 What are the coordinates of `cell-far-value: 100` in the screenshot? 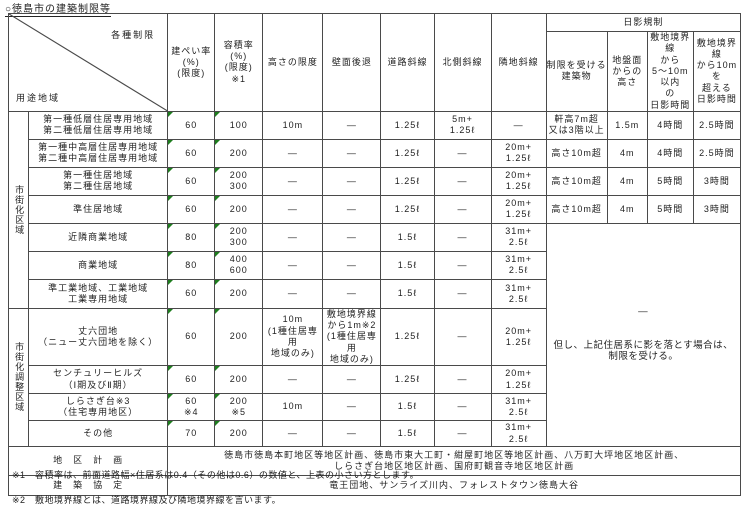 It's located at (238, 124).